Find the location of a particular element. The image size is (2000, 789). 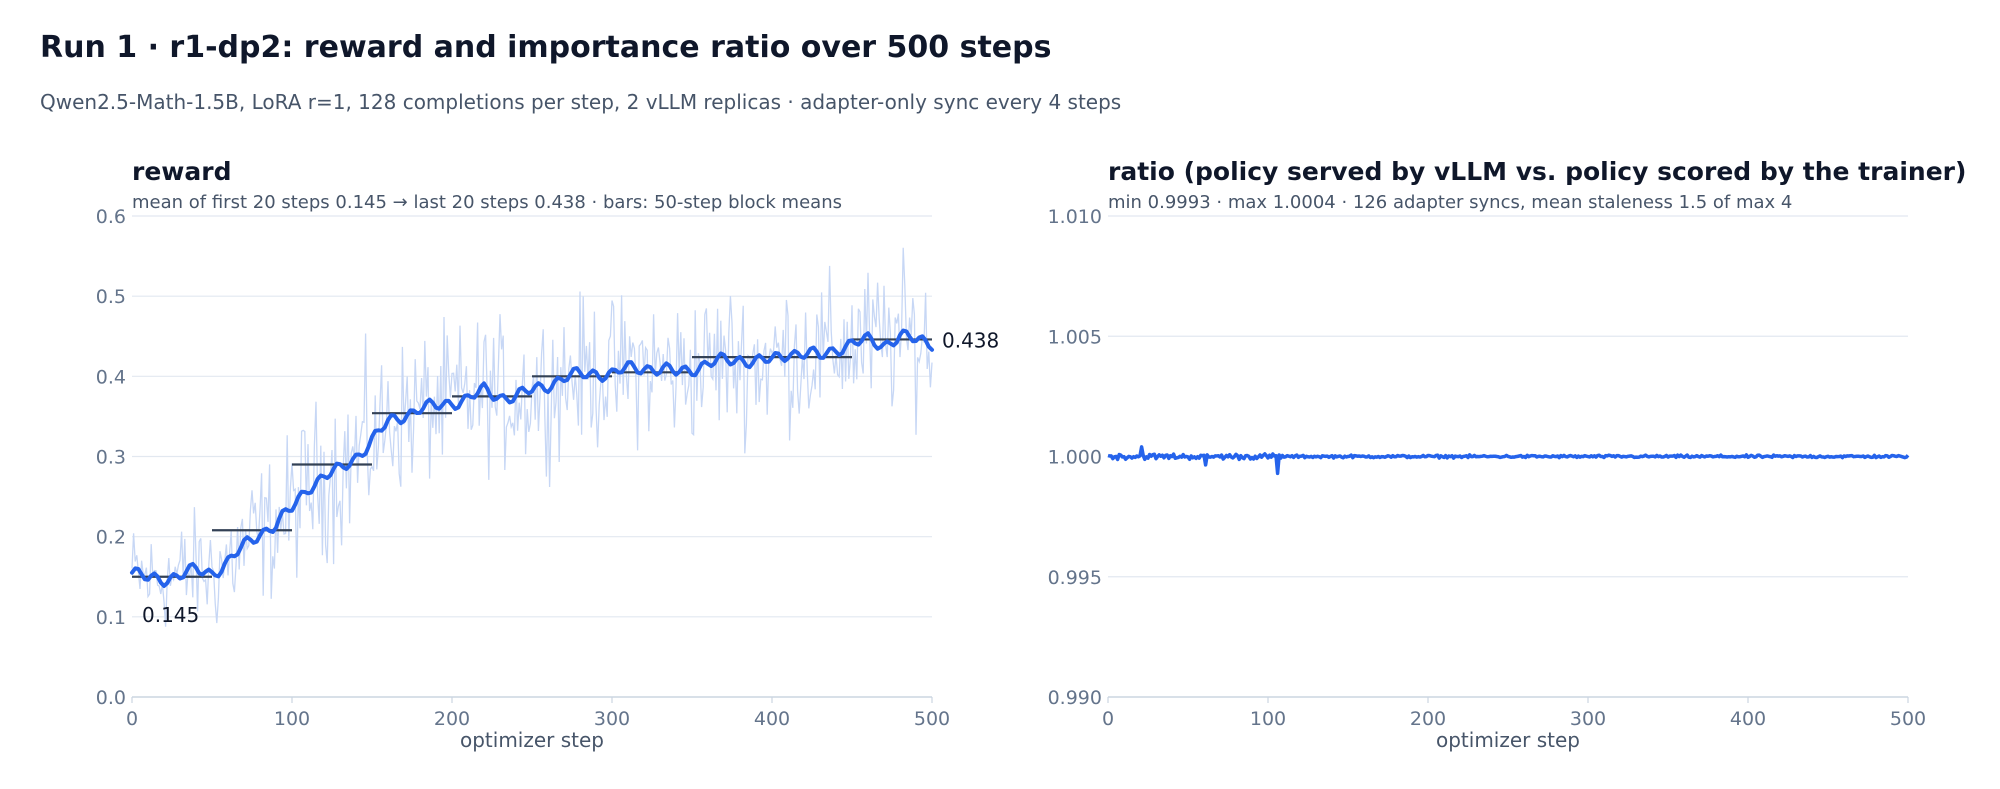

ratio-y-tick-label: 1.000 is located at coordinates (1075, 458).